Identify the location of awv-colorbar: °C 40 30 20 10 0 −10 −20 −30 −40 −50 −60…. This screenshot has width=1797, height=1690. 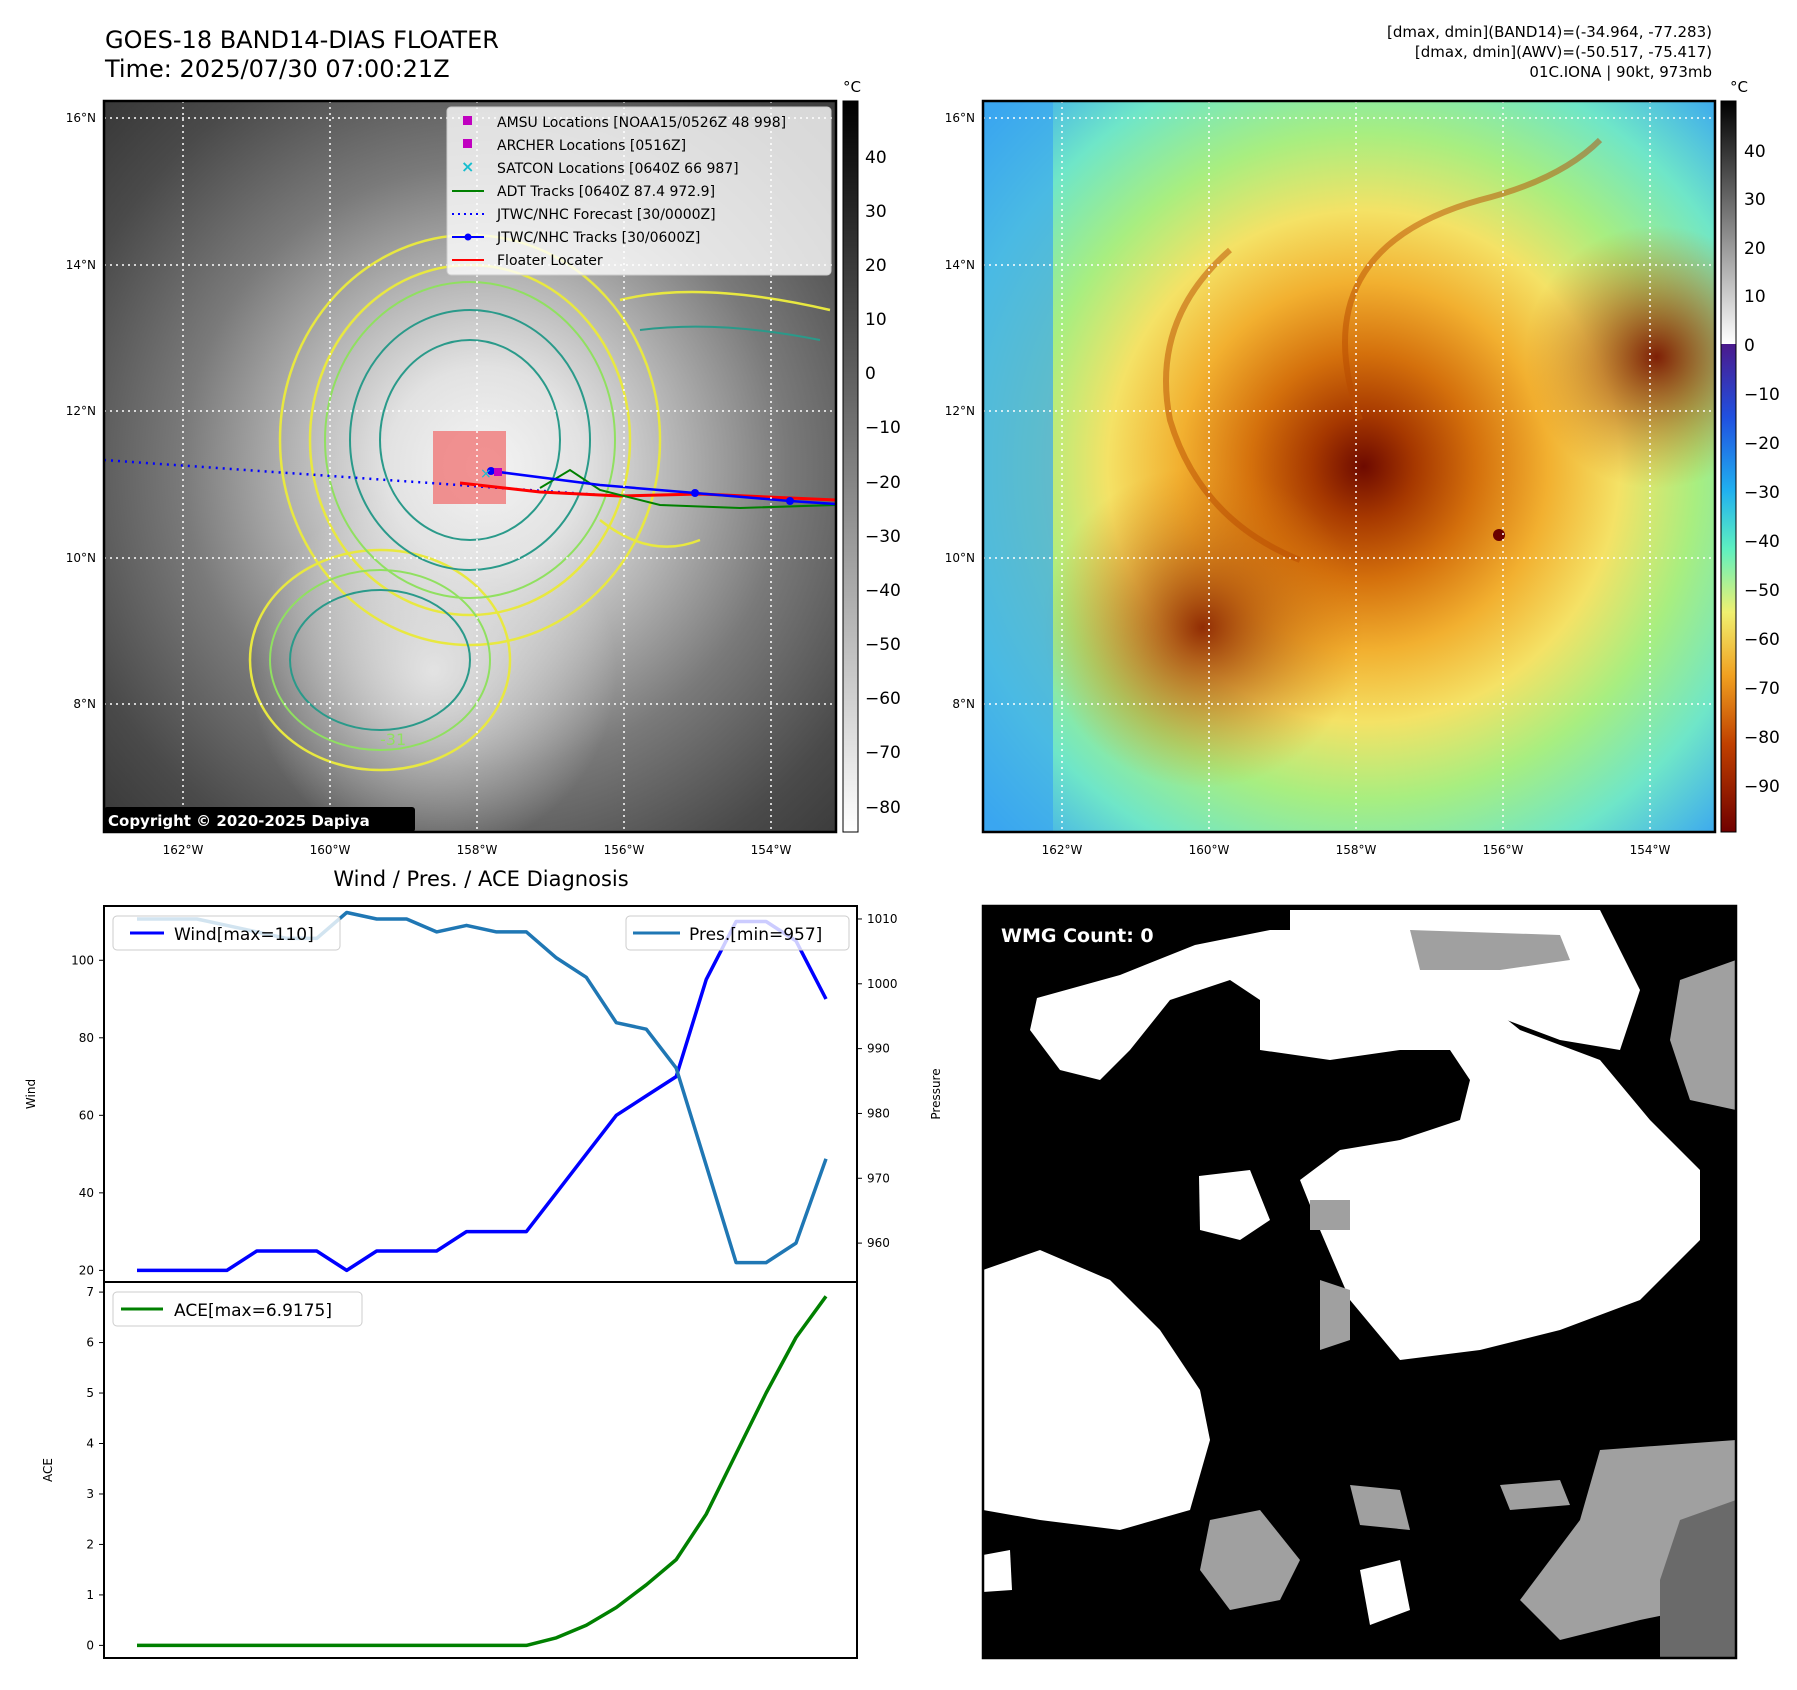
(1750, 455).